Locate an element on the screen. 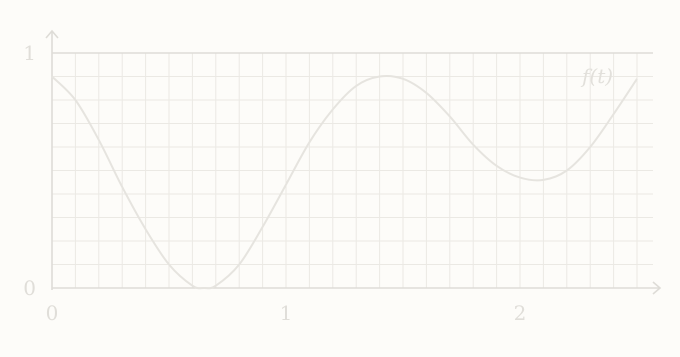  y-tick-label: 1 is located at coordinates (29, 53).